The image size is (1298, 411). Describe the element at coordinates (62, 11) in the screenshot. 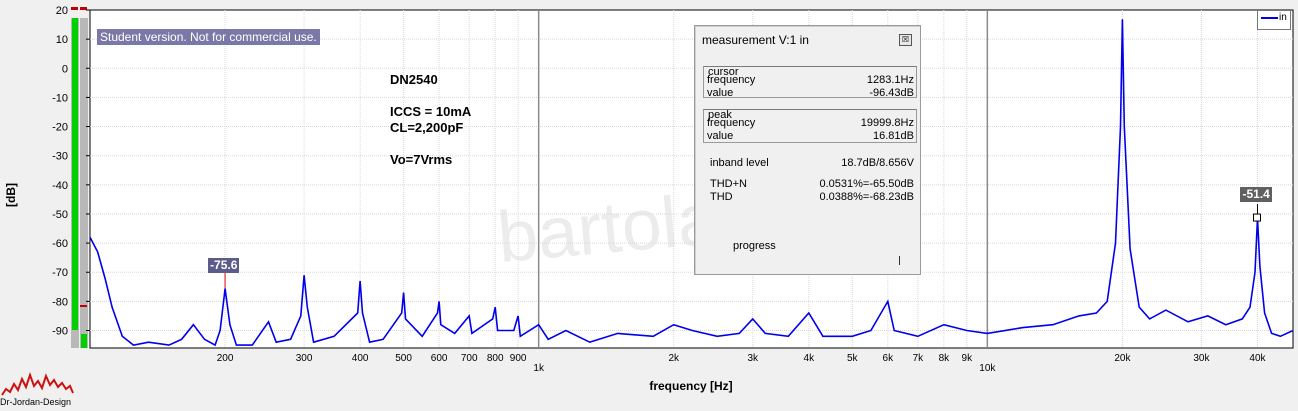

I see `y-tick-label: 20` at that location.